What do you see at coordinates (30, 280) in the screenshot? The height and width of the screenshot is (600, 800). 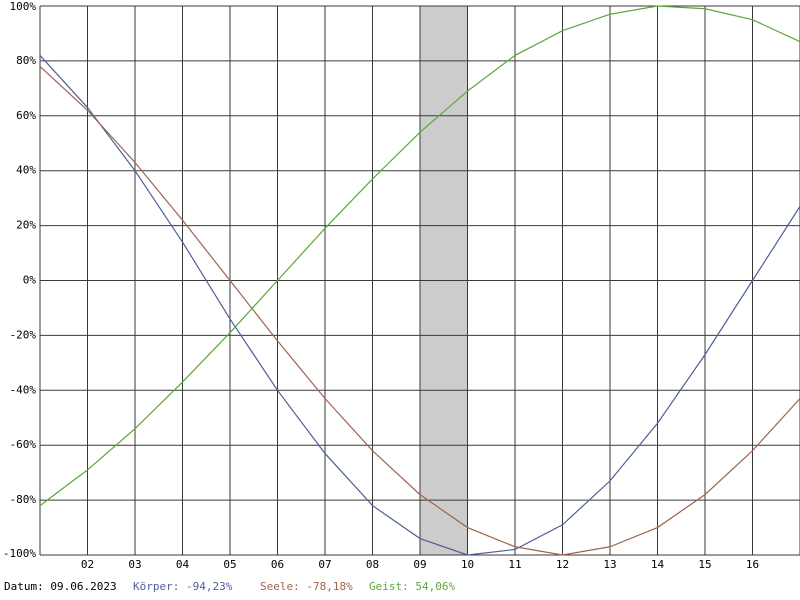 I see `y-tick-label: 0%` at bounding box center [30, 280].